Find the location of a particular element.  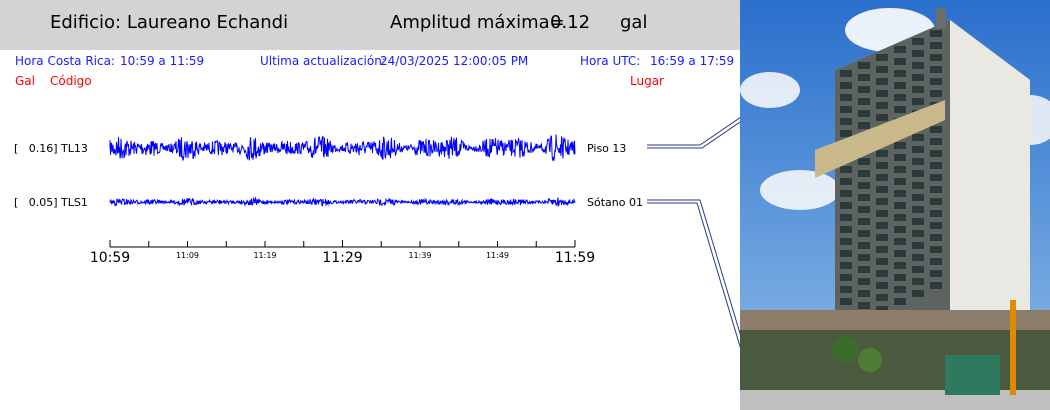

cr-time-value: 10:59 a 11:59 is located at coordinates (162, 61).